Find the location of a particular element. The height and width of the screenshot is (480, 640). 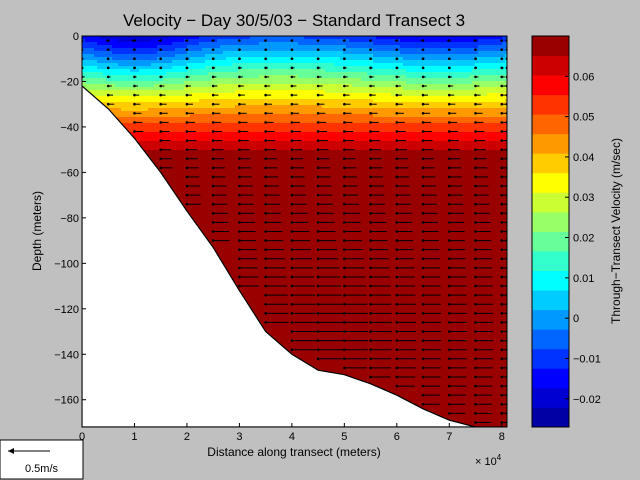

scale-arrow-legend: 0.5m/s is located at coordinates (42, 459).